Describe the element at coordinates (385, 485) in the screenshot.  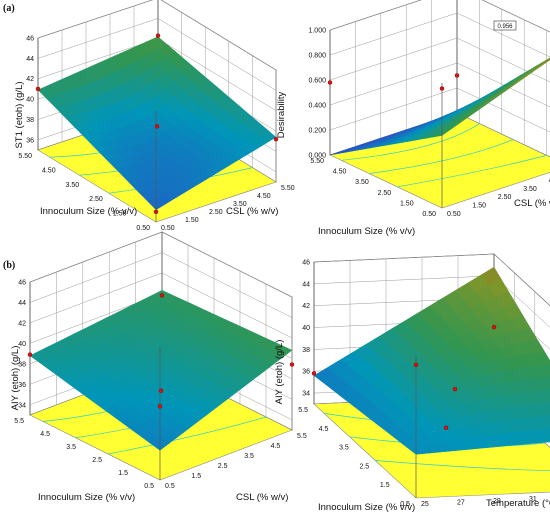
I see `x-tick-label: 1.5` at that location.